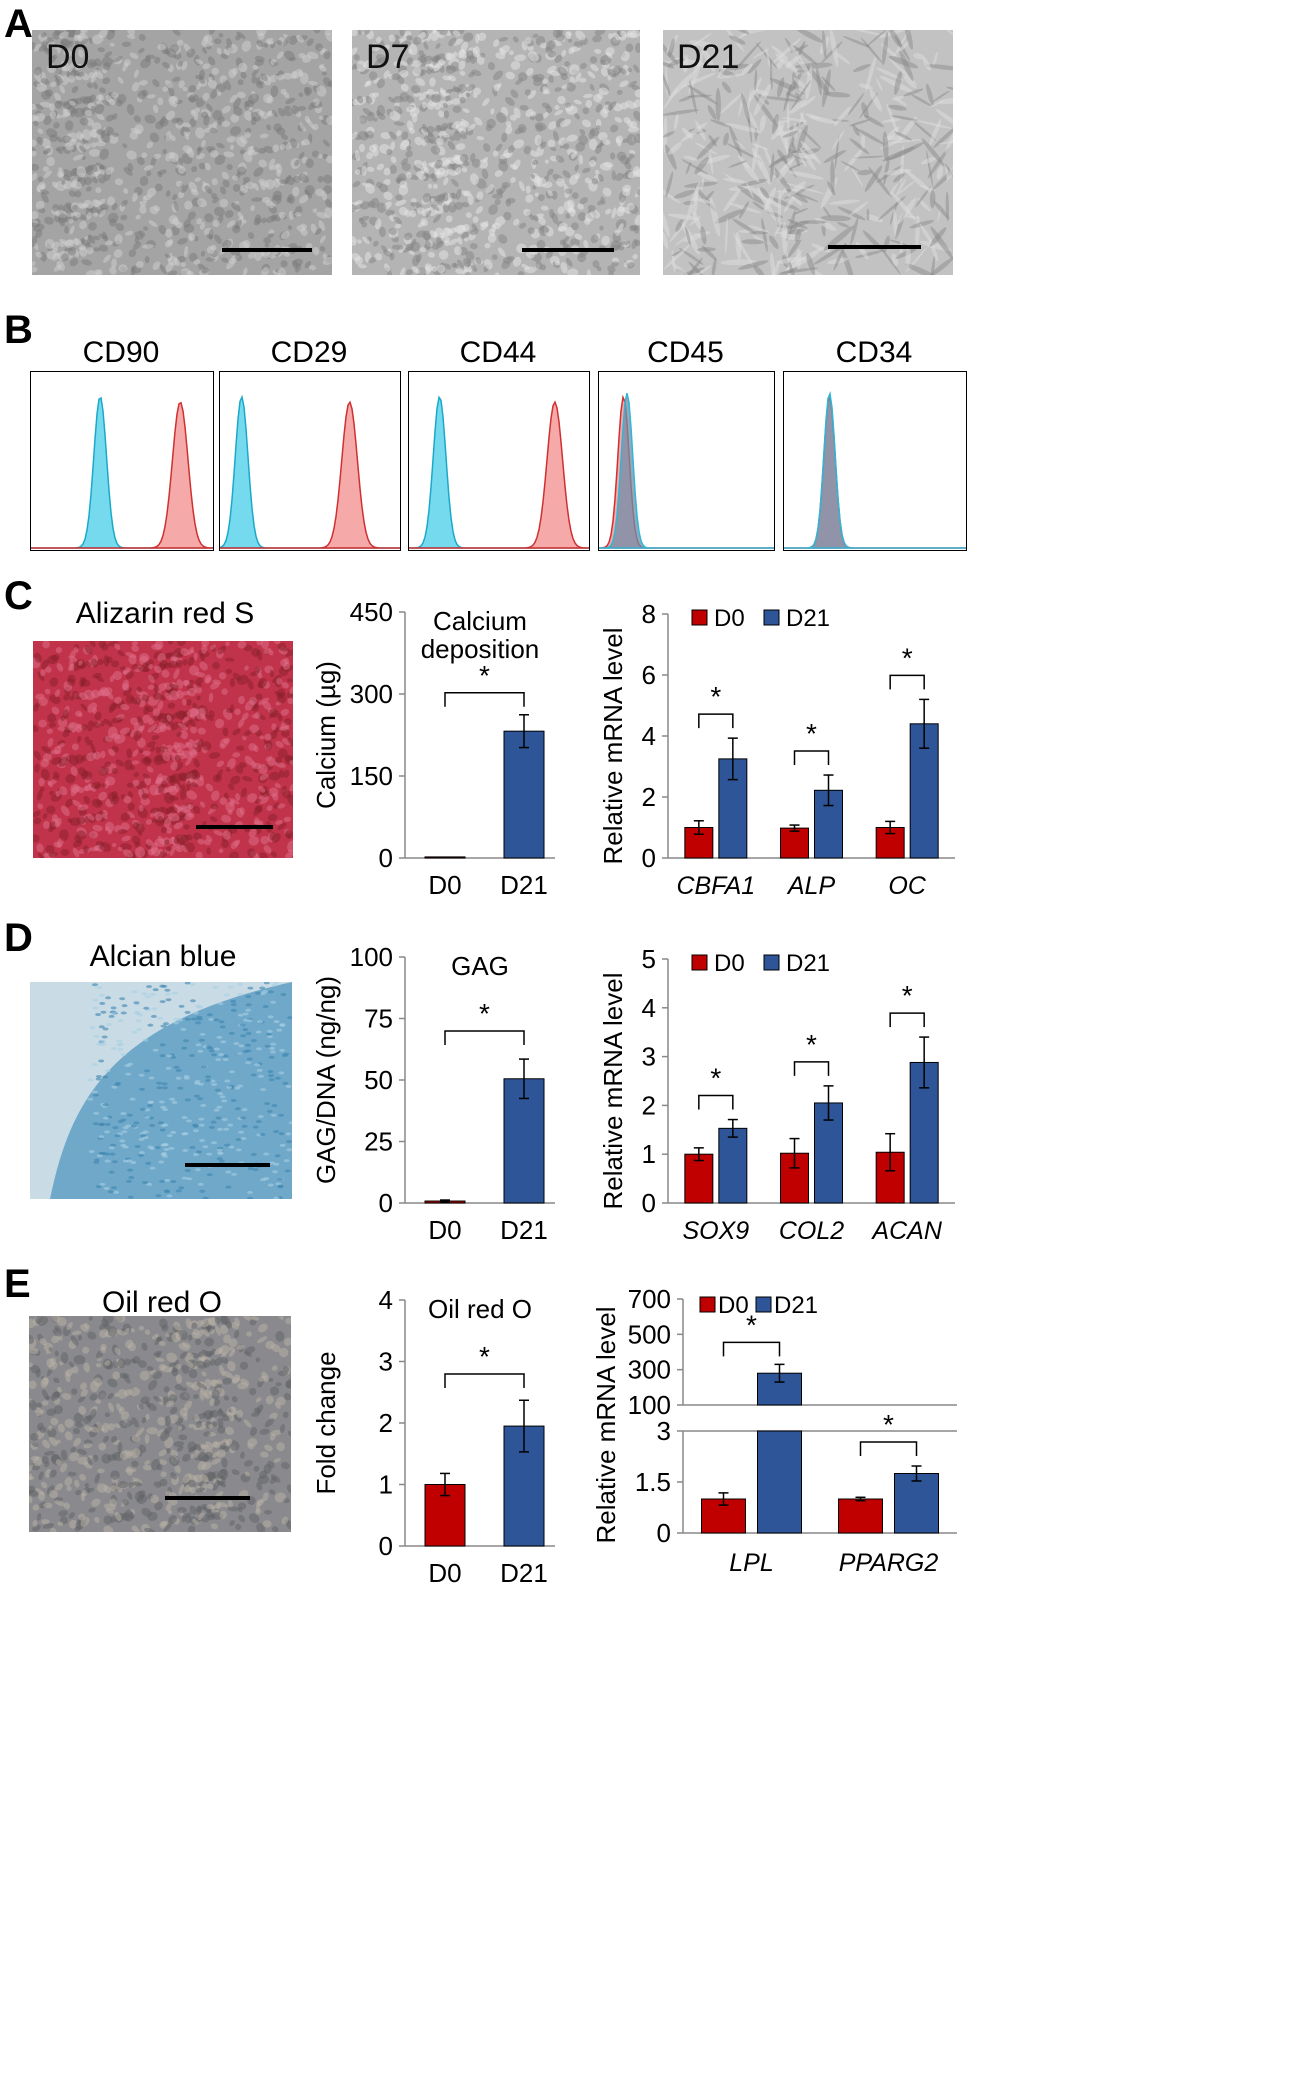 Image resolution: width=1298 pixels, height=2088 pixels. Describe the element at coordinates (309, 352) in the screenshot. I see `flow-marker-label: CD29` at that location.